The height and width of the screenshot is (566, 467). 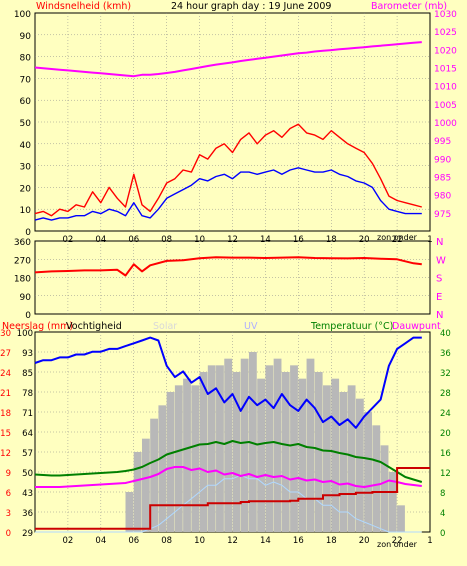 I want to click on rain-tick-label: 21, so click(x=5, y=394).